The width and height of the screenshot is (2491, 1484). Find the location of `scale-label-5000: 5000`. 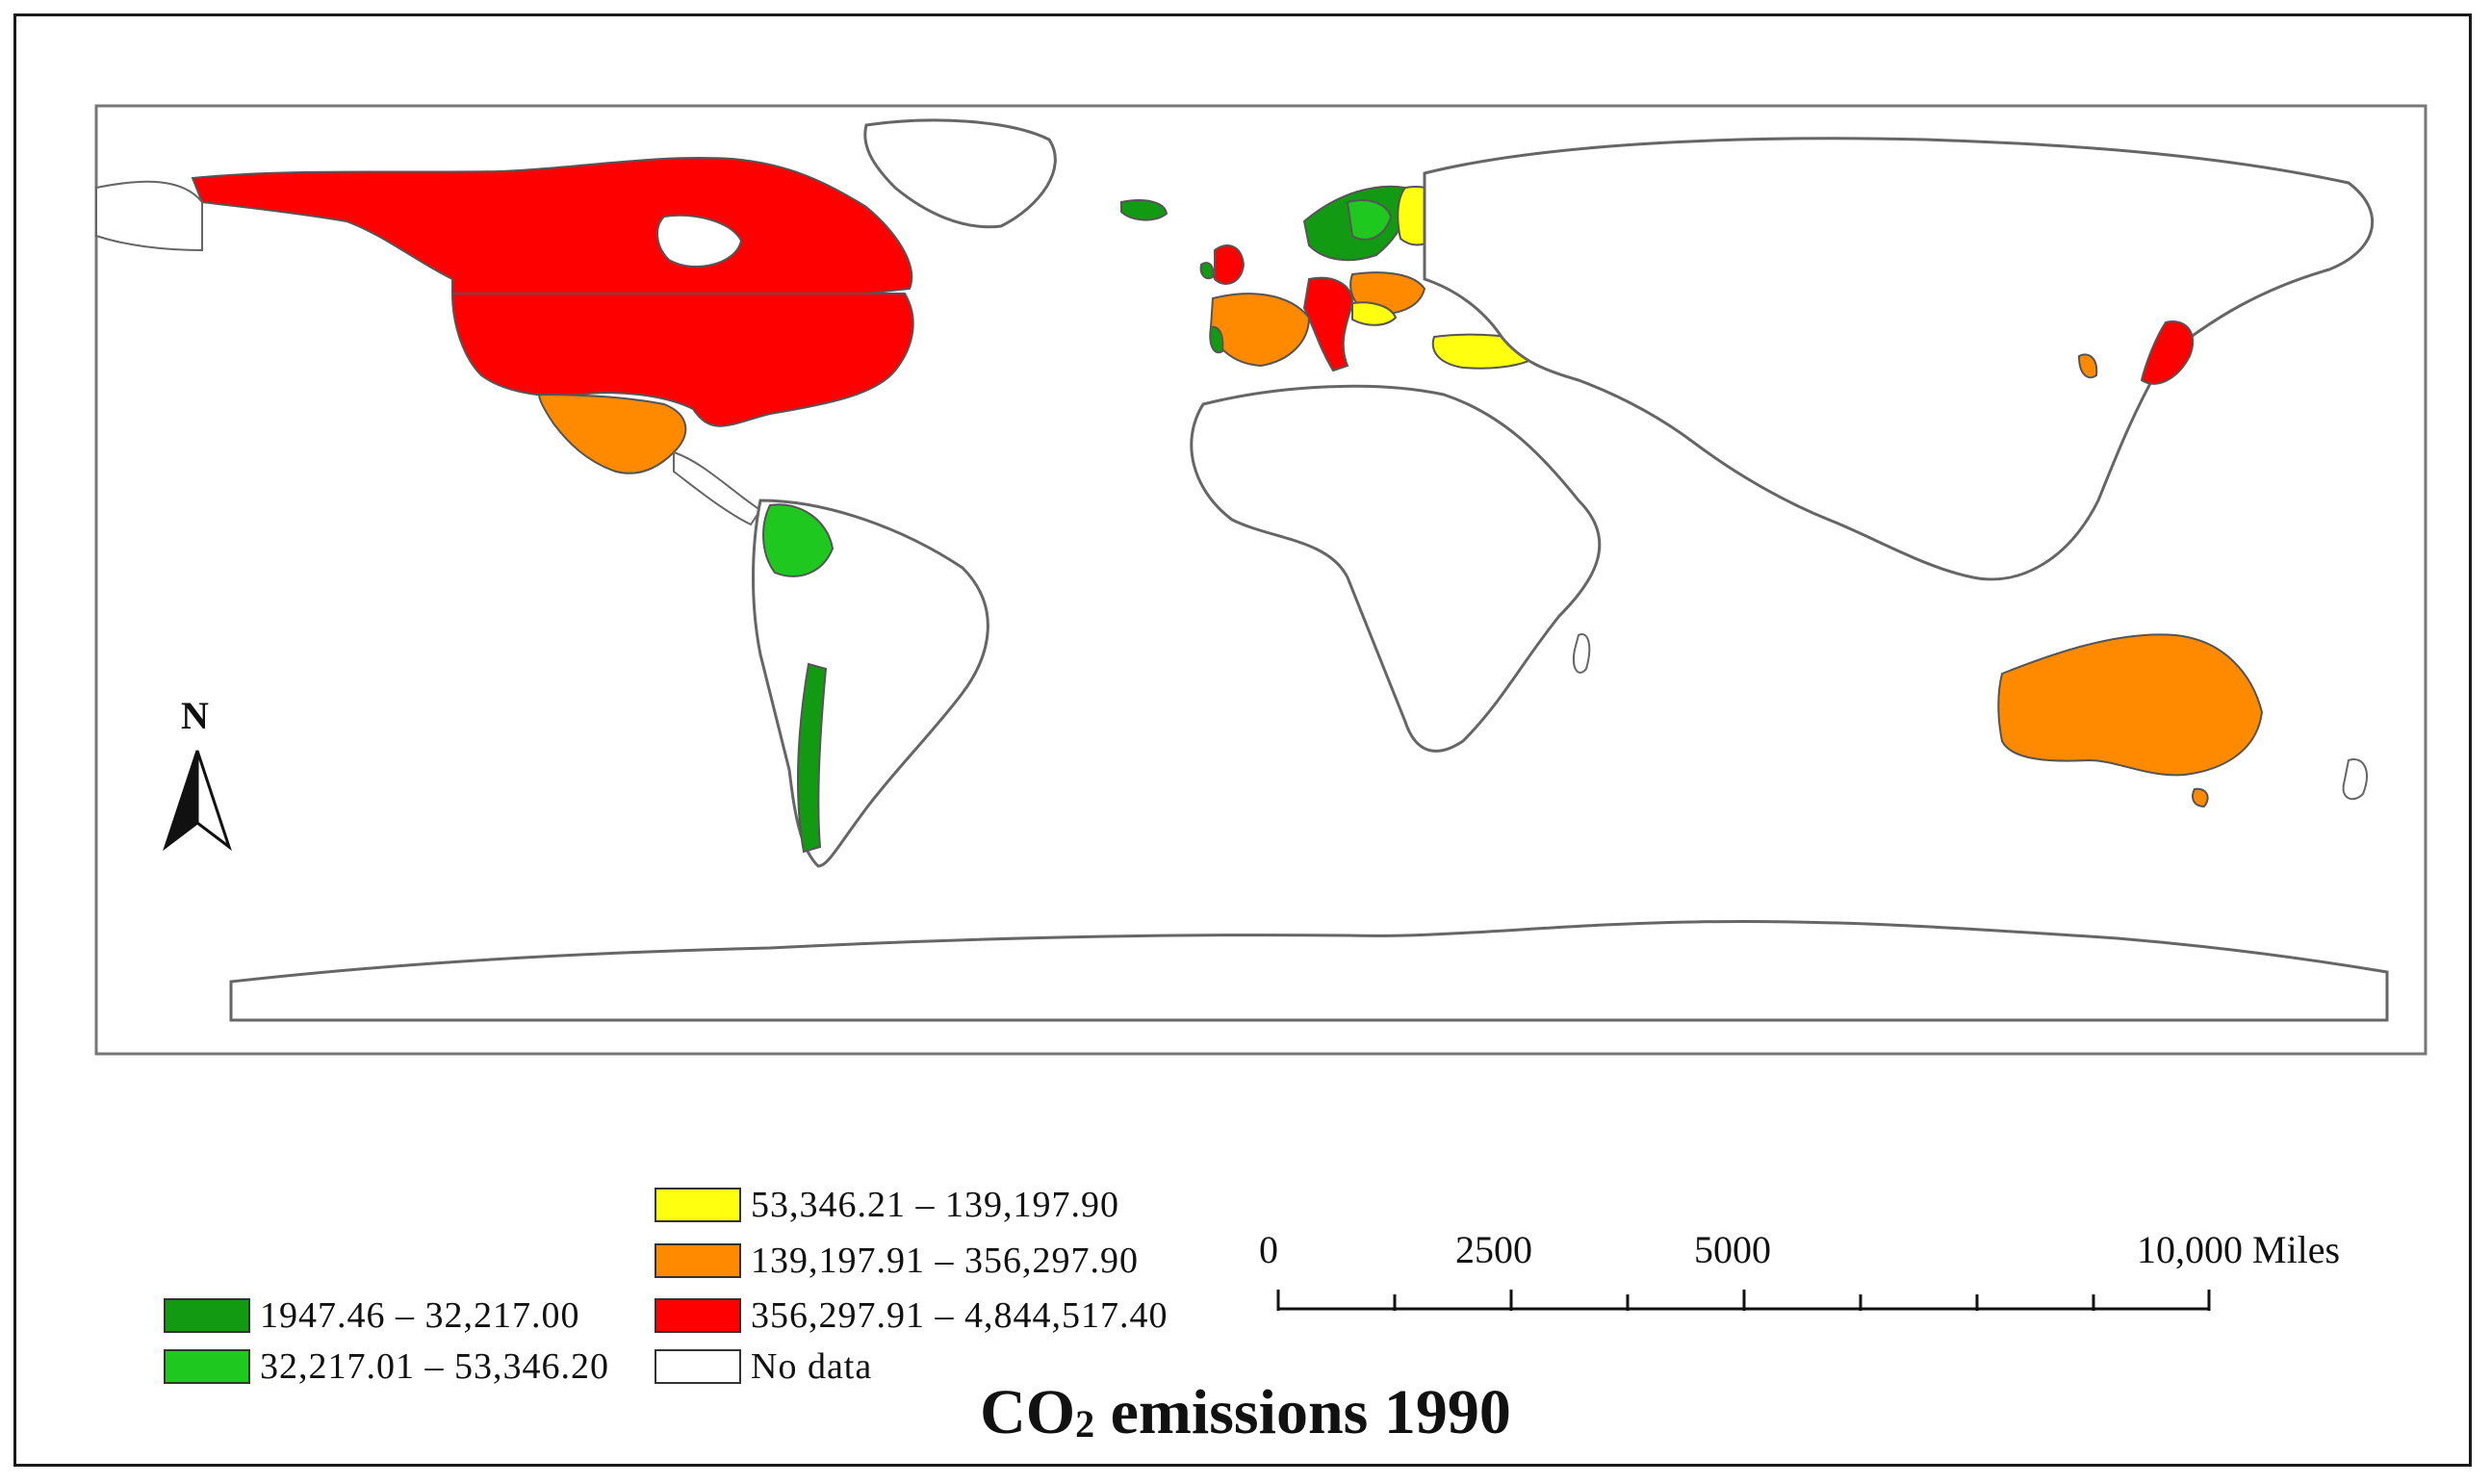

scale-label-5000: 5000 is located at coordinates (1732, 1249).